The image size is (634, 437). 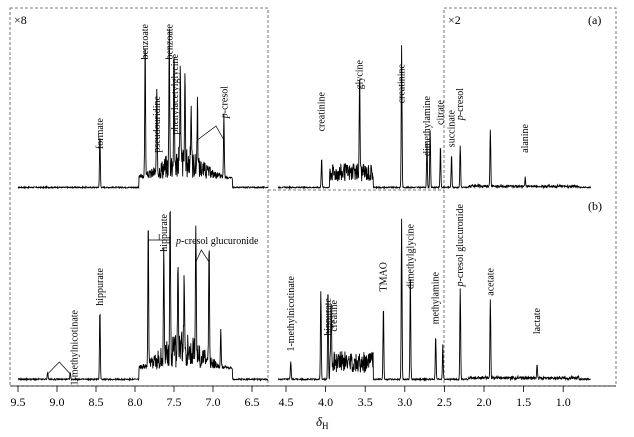 I want to click on x-tick-label: 1.5, so click(x=523, y=402).